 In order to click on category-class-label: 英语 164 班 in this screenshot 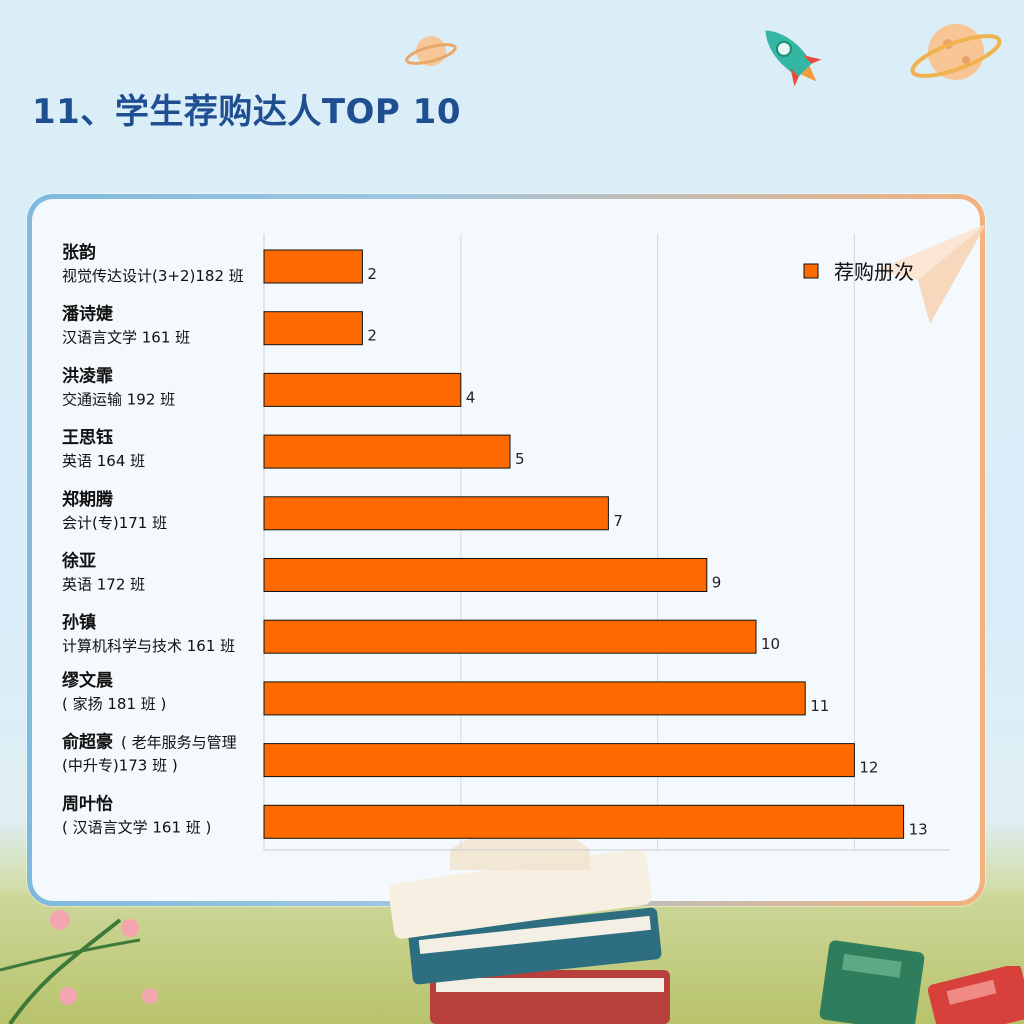, I will do `click(103, 461)`.